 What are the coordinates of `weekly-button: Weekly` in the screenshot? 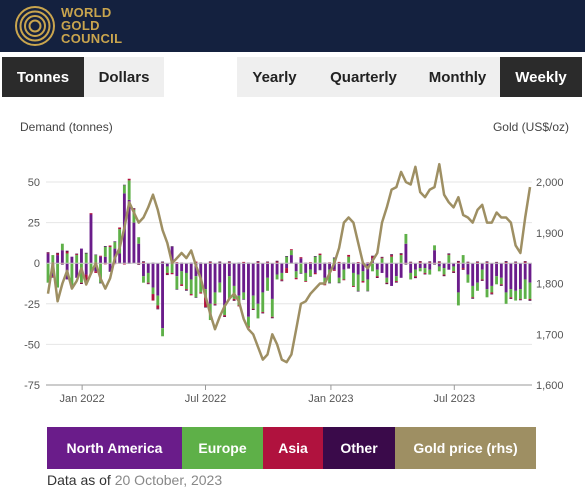 It's located at (541, 77).